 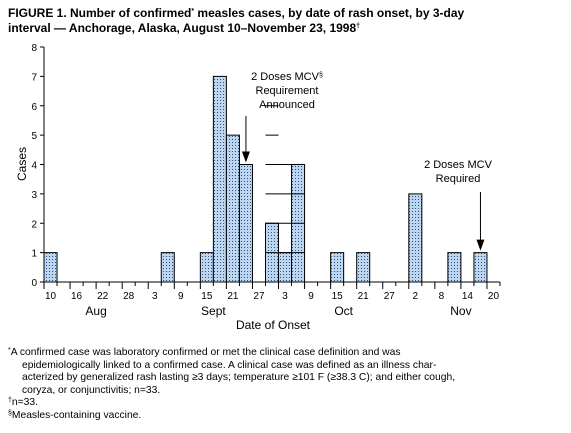 What do you see at coordinates (34, 77) in the screenshot?
I see `y-tick-label: 7` at bounding box center [34, 77].